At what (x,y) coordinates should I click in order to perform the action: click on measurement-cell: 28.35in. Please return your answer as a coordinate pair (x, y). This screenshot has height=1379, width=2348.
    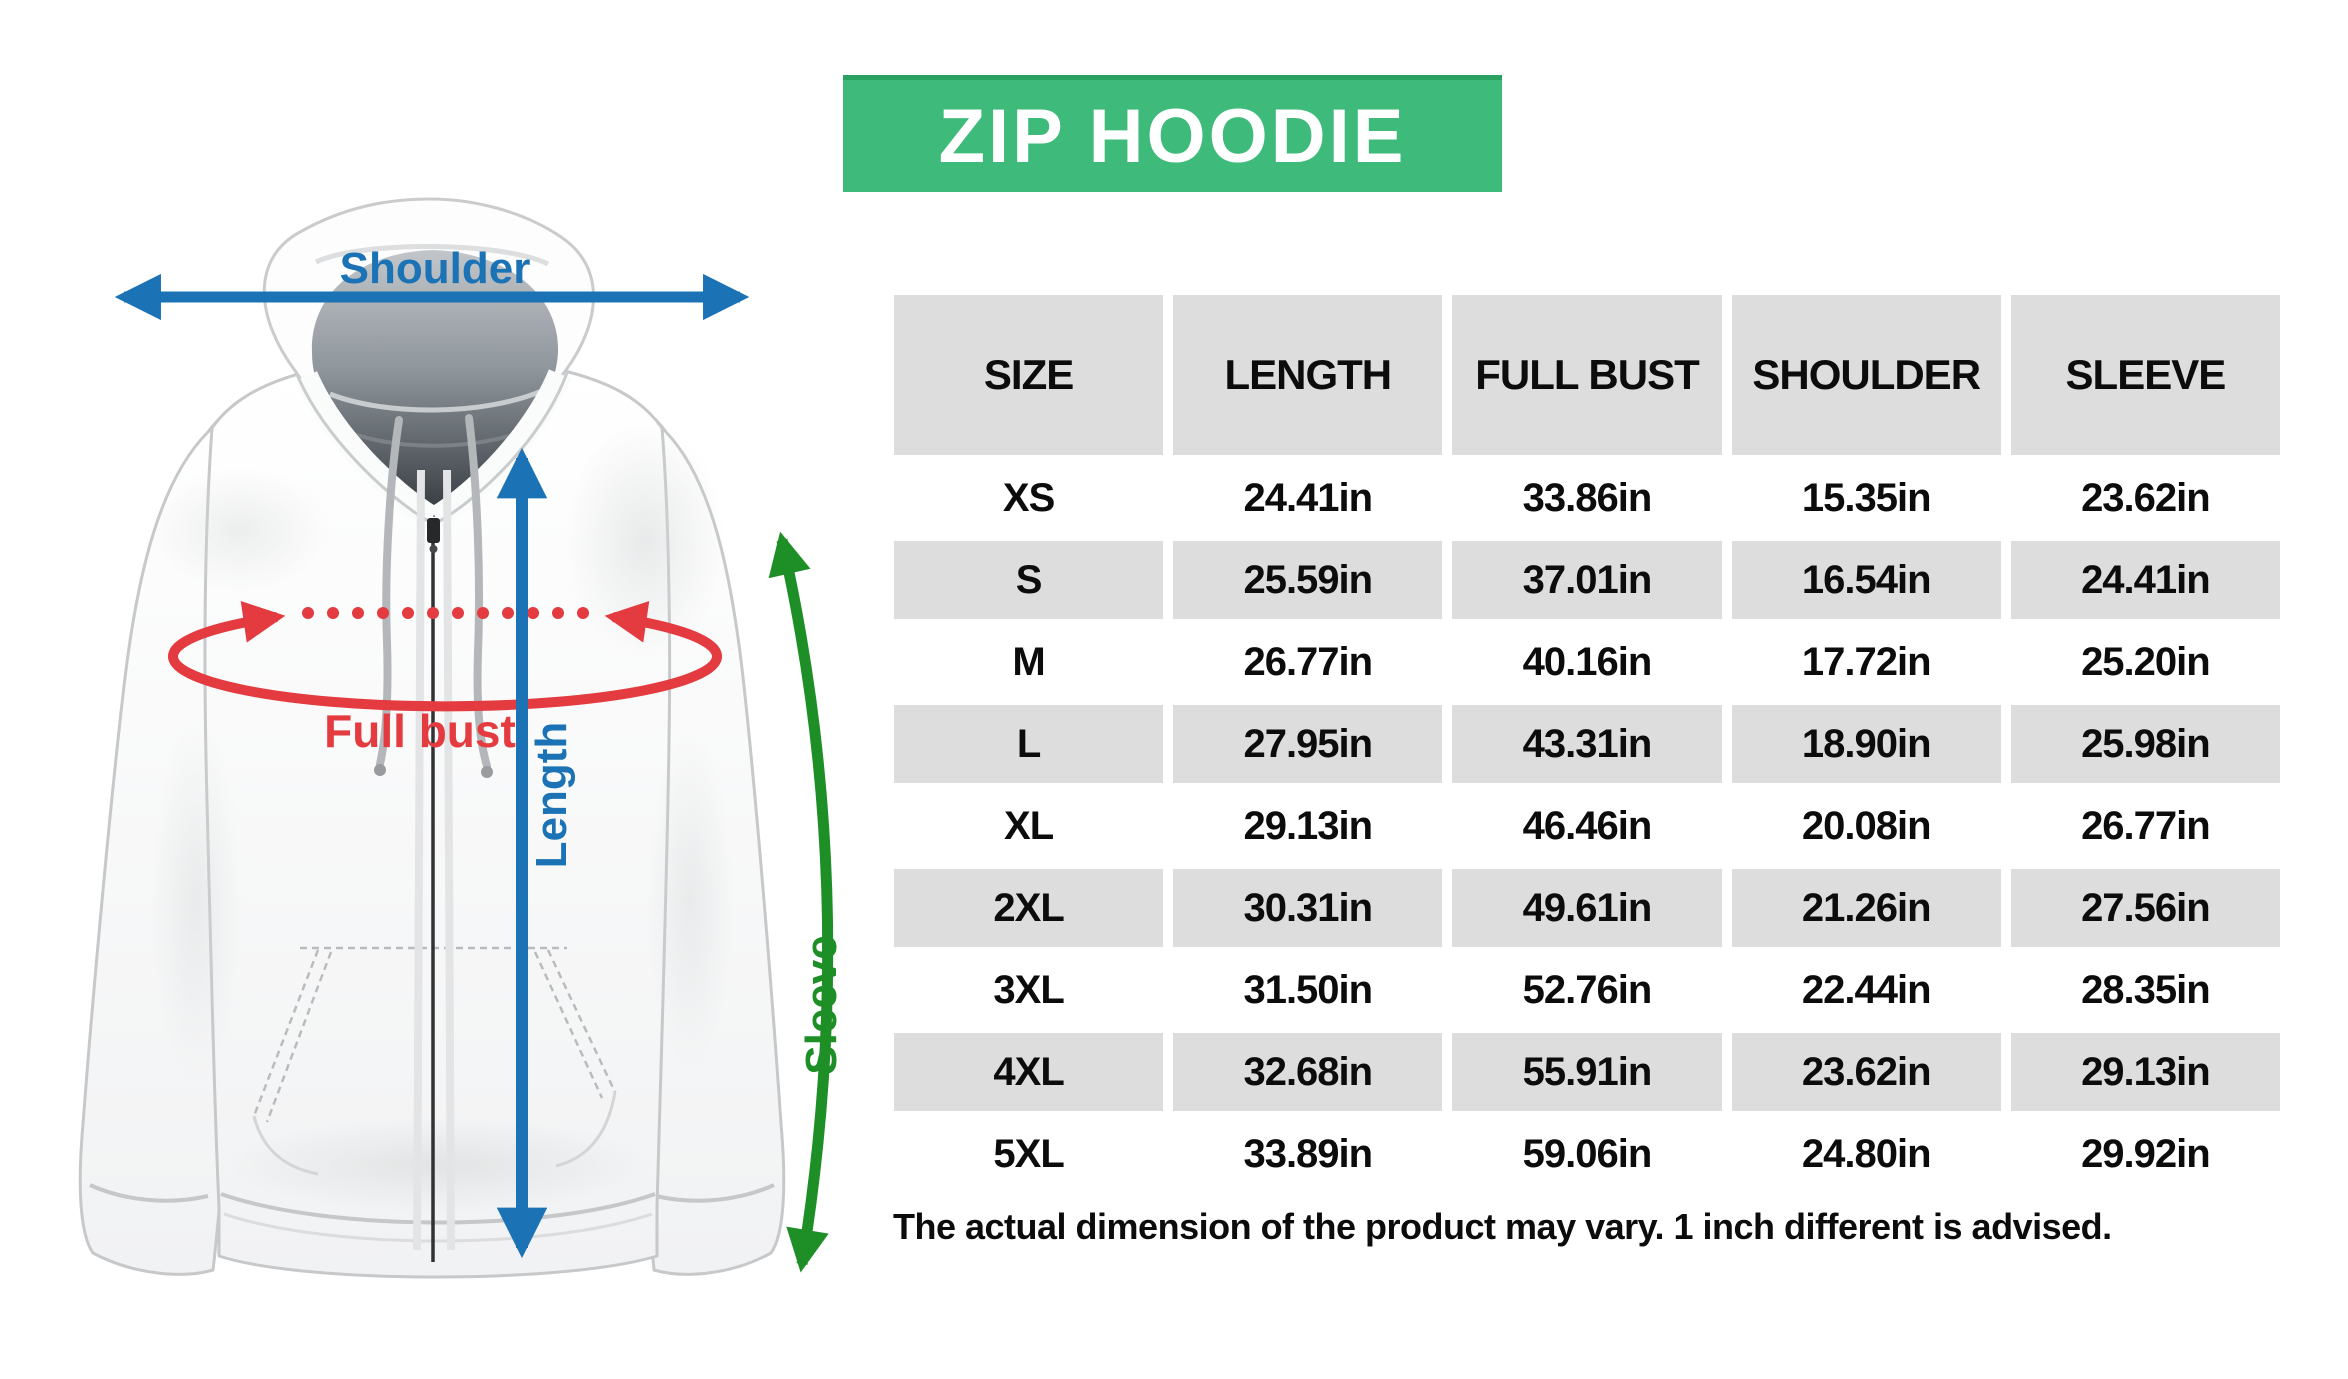
    Looking at the image, I should click on (2145, 990).